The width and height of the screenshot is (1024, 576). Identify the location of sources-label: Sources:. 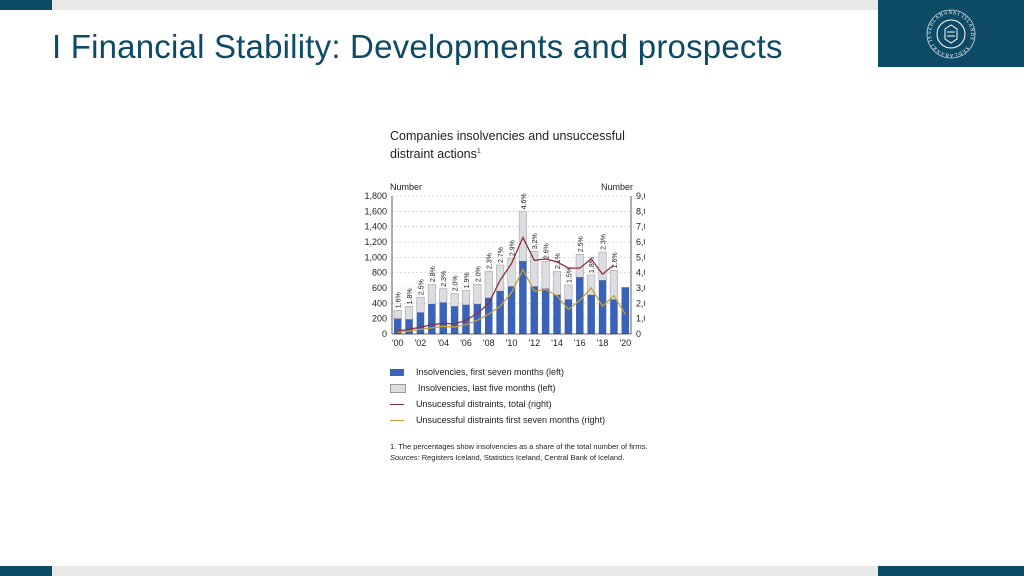
(405, 457).